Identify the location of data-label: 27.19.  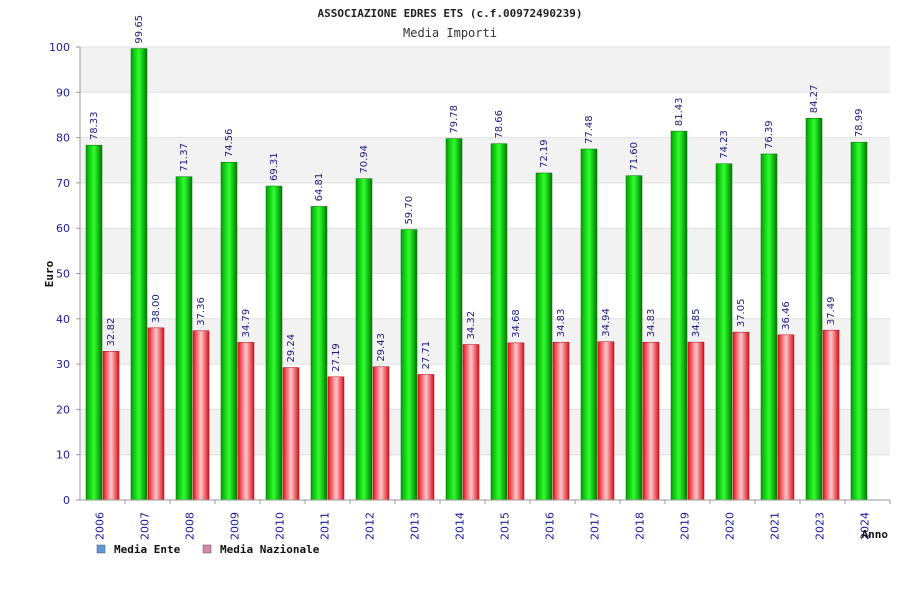
(336, 357).